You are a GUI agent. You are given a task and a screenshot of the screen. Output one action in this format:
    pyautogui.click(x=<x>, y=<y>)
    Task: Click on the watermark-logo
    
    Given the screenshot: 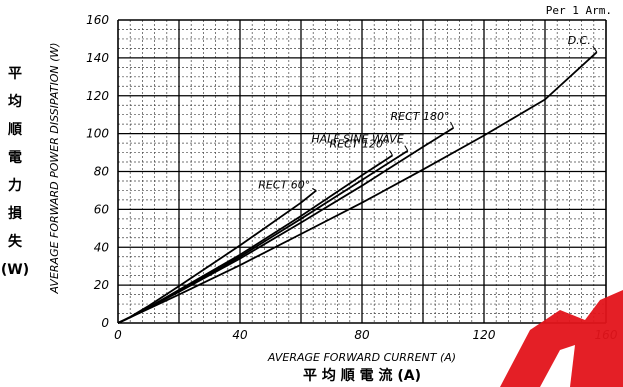 What is the action you would take?
    pyautogui.click(x=561, y=338)
    